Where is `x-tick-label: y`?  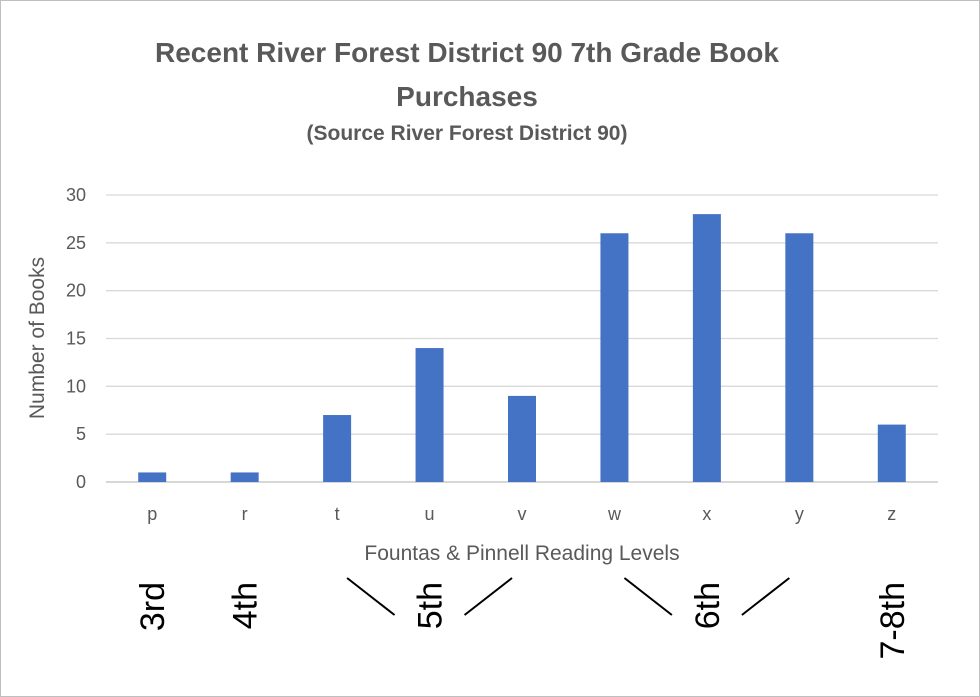
x-tick-label: y is located at coordinates (799, 514).